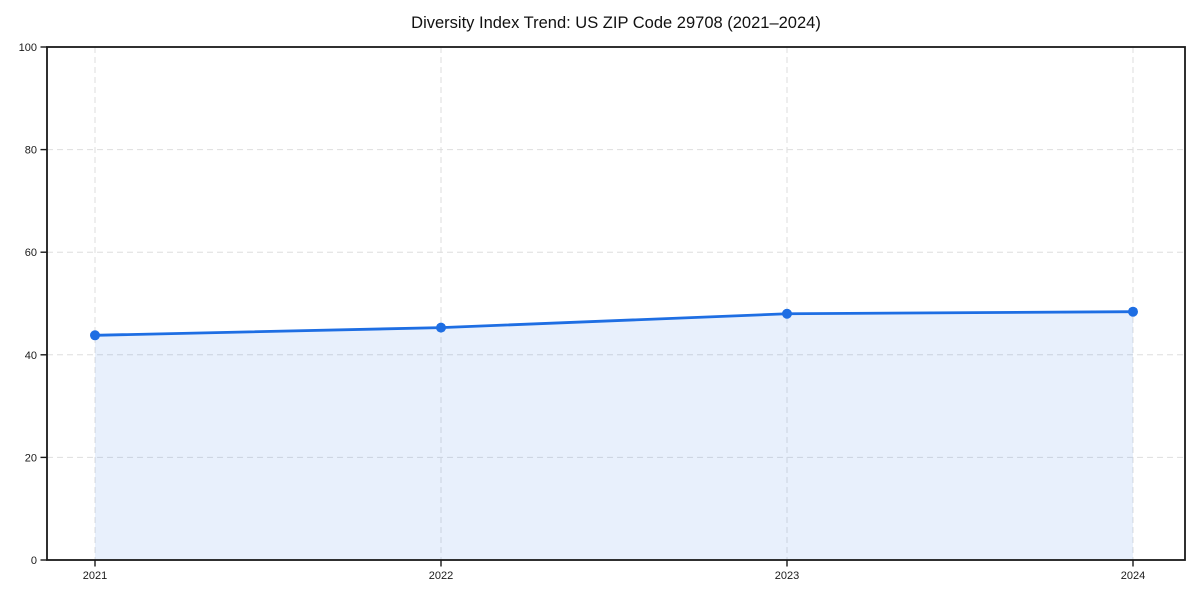  What do you see at coordinates (34, 561) in the screenshot?
I see `y-tick-label: 0` at bounding box center [34, 561].